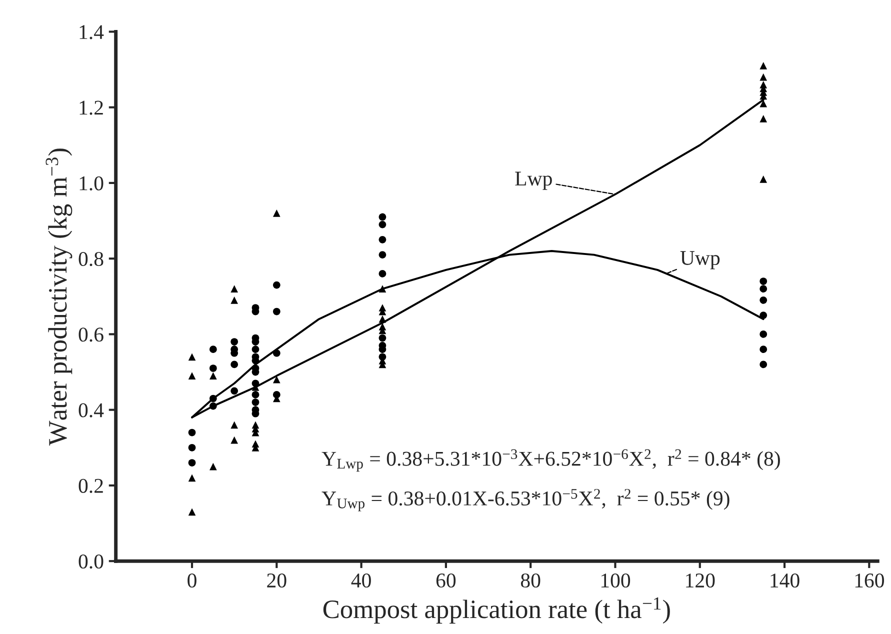  I want to click on x-tick-label: 160, so click(869, 581).